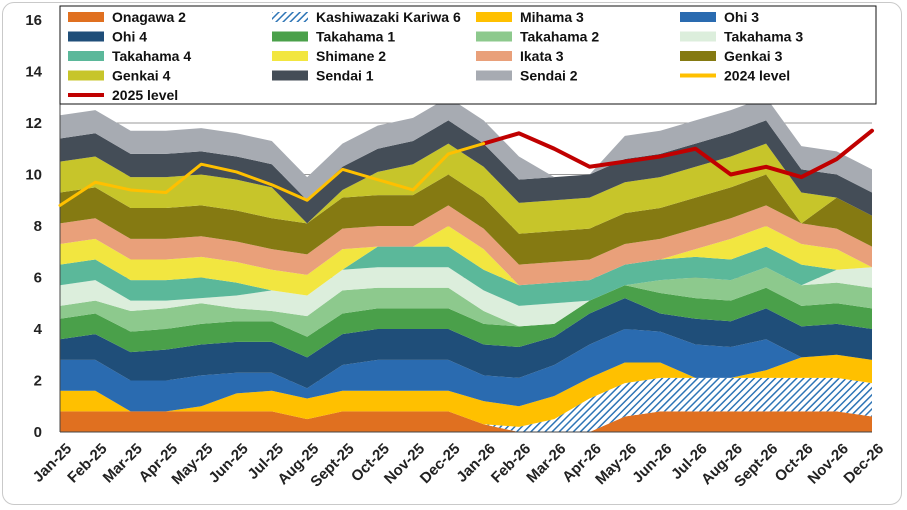  I want to click on line-series-2025-level, so click(677, 154).